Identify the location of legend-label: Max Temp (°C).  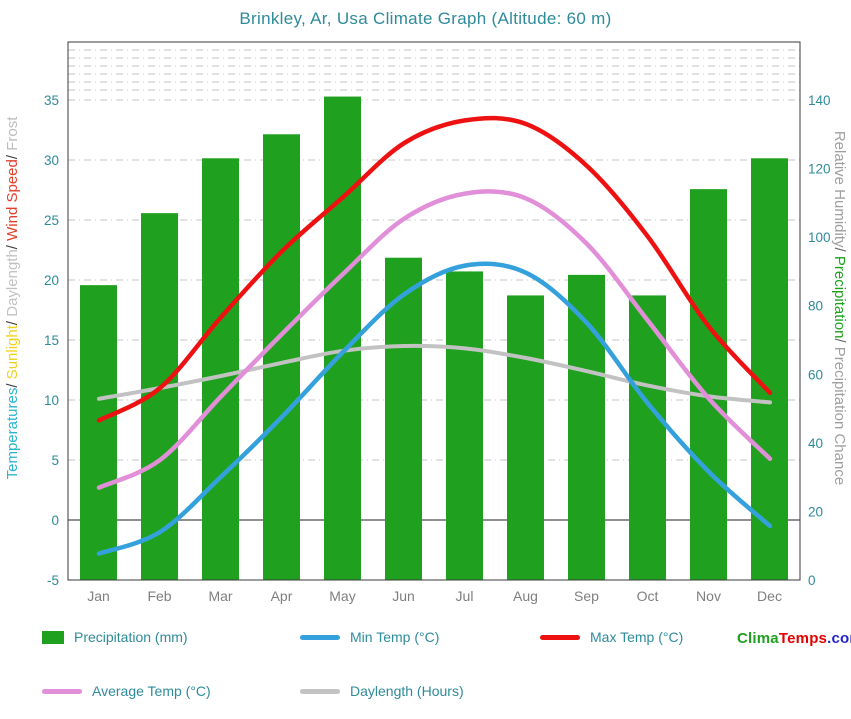
(637, 637).